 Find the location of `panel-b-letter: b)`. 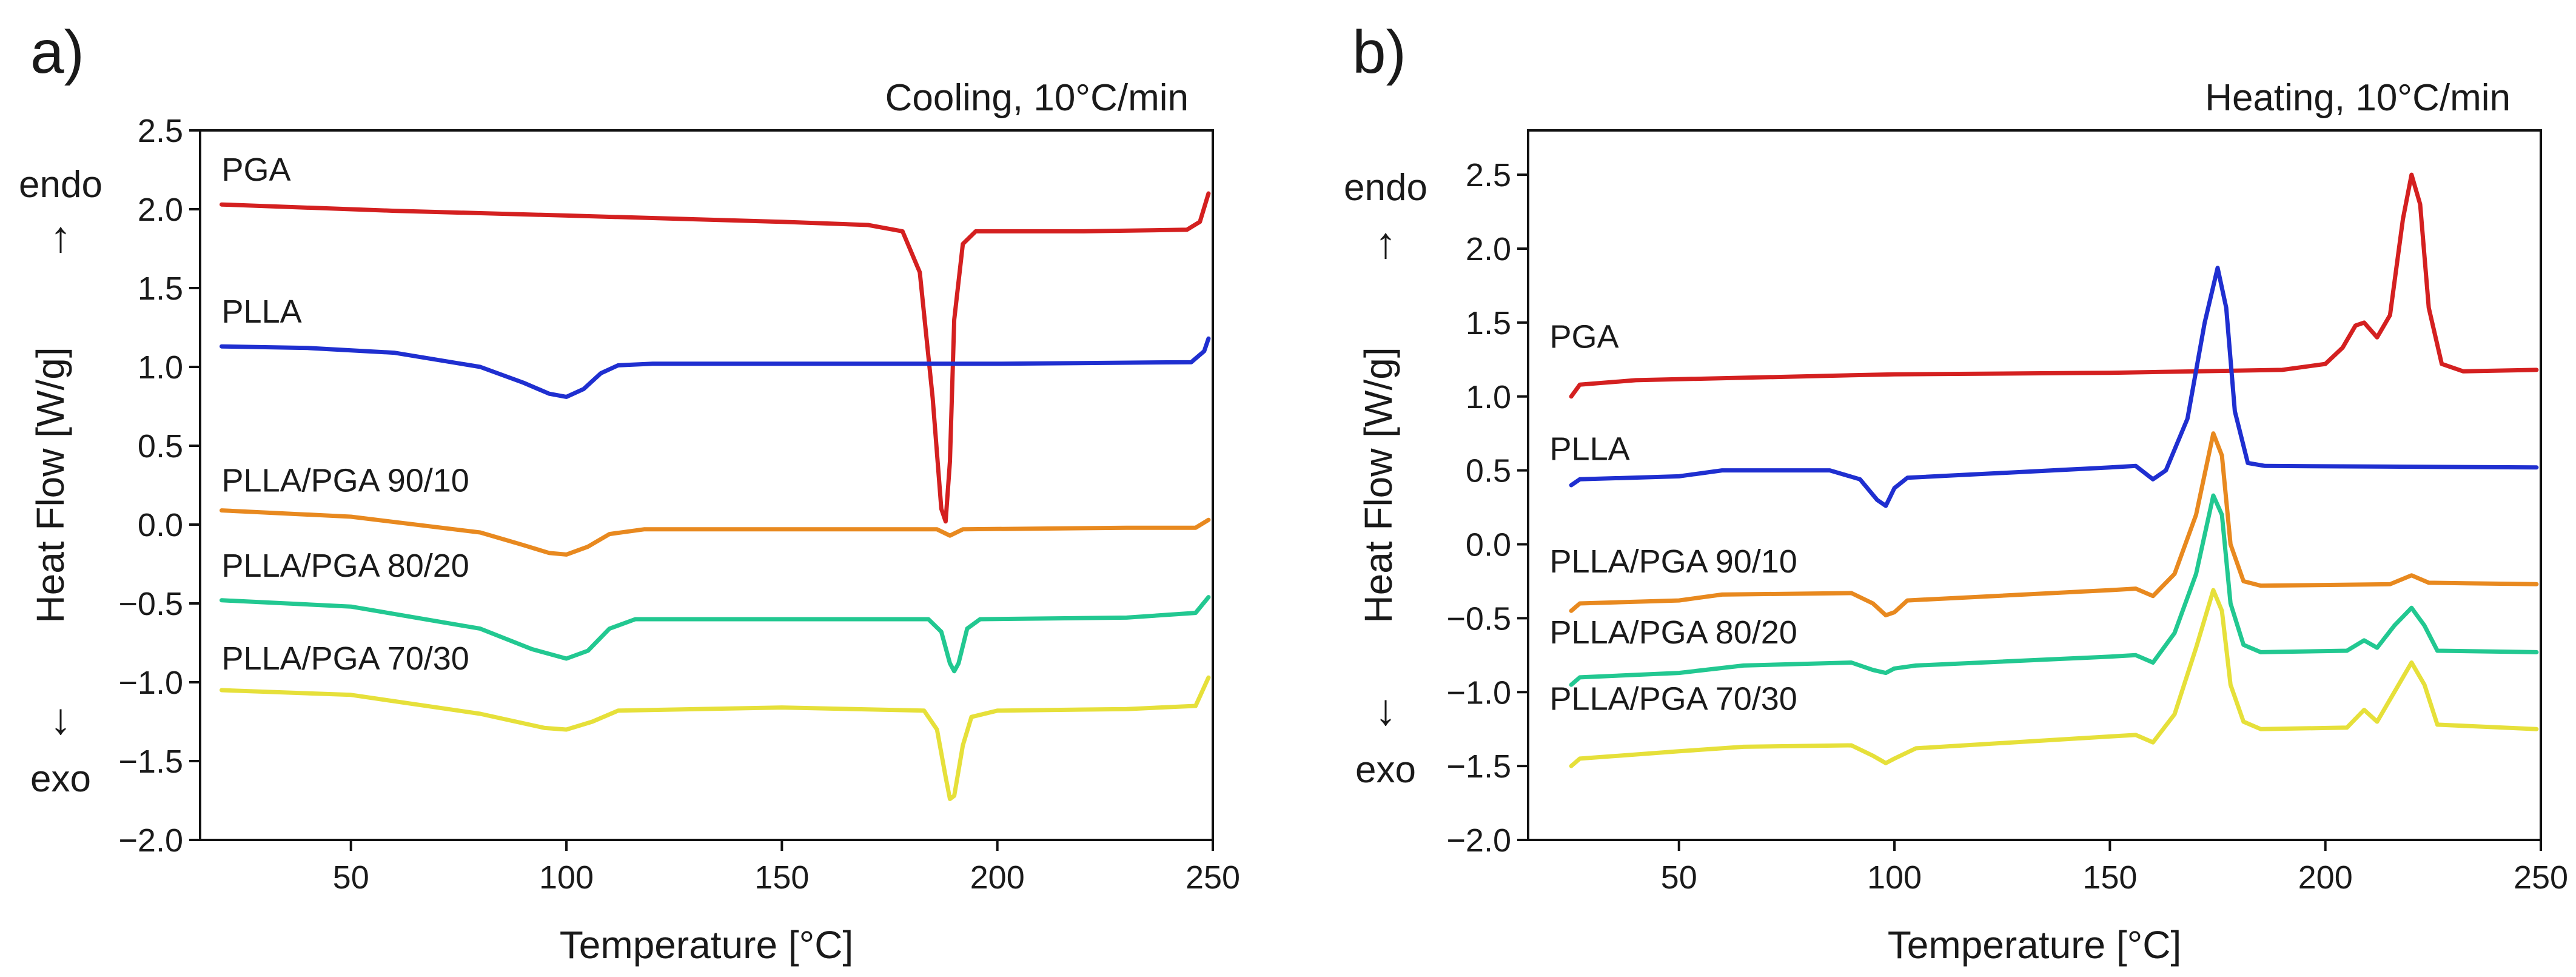

panel-b-letter: b) is located at coordinates (1379, 52).